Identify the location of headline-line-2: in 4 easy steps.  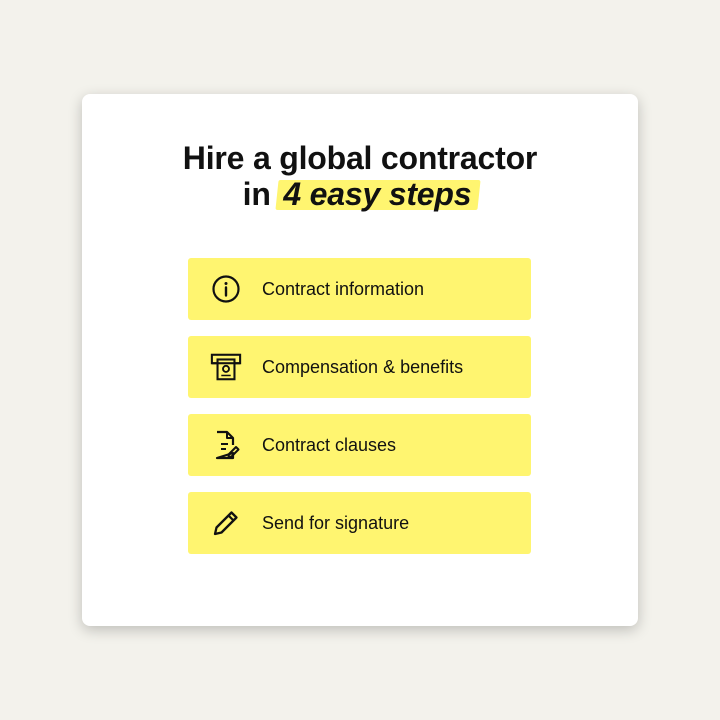
(360, 194).